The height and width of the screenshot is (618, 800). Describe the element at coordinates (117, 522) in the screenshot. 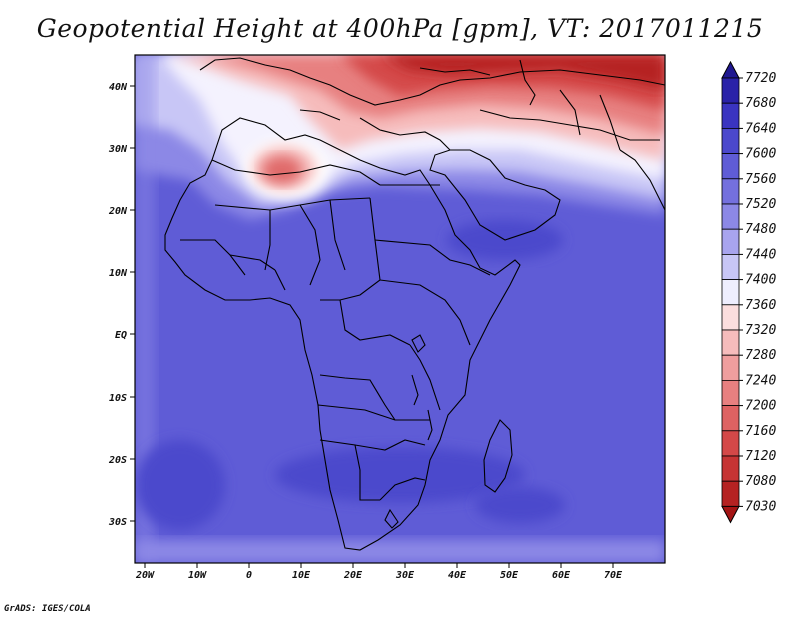

I see `lat-label: 30S` at that location.